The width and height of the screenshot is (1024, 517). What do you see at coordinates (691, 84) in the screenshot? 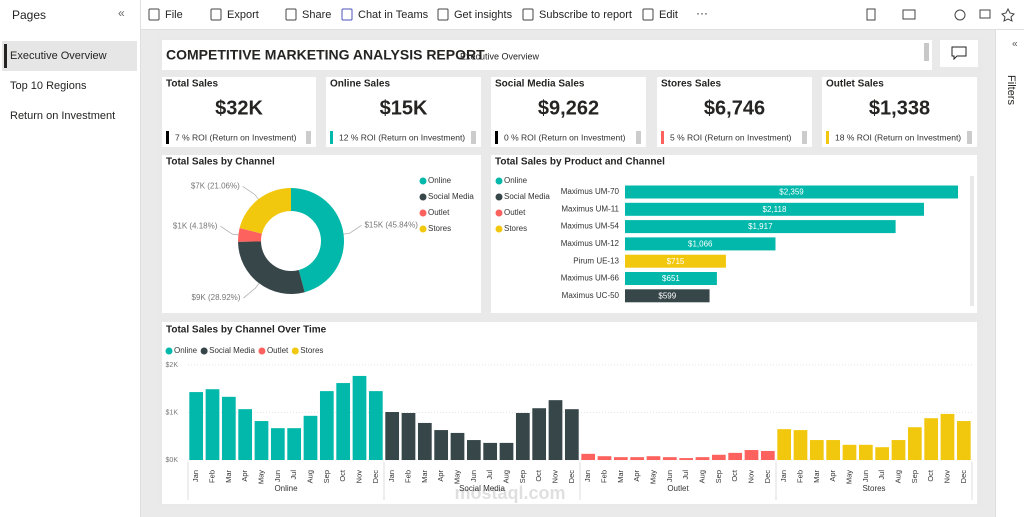
I see `kpi-title: Stores Sales` at bounding box center [691, 84].